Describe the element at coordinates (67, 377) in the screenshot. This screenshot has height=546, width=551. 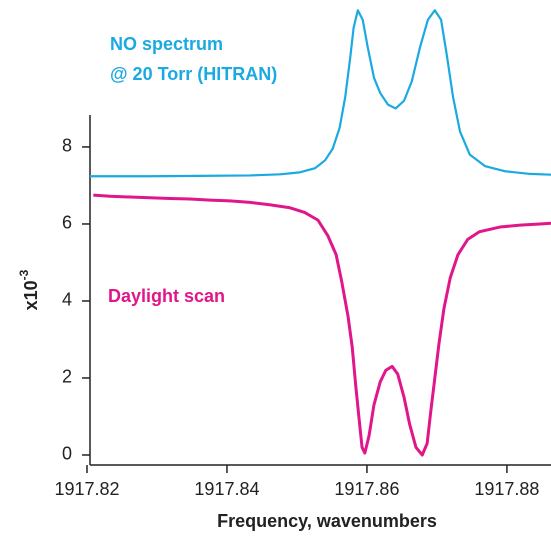
I see `y-tick-label: 2` at that location.